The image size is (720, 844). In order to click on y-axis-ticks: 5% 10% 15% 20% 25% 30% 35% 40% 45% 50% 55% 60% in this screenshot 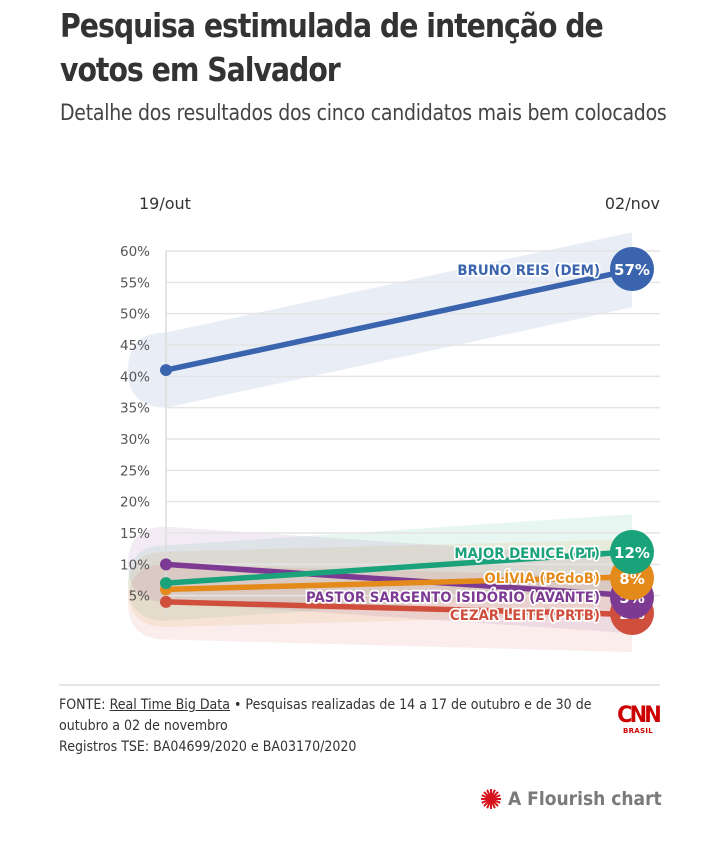, I will do `click(135, 424)`.